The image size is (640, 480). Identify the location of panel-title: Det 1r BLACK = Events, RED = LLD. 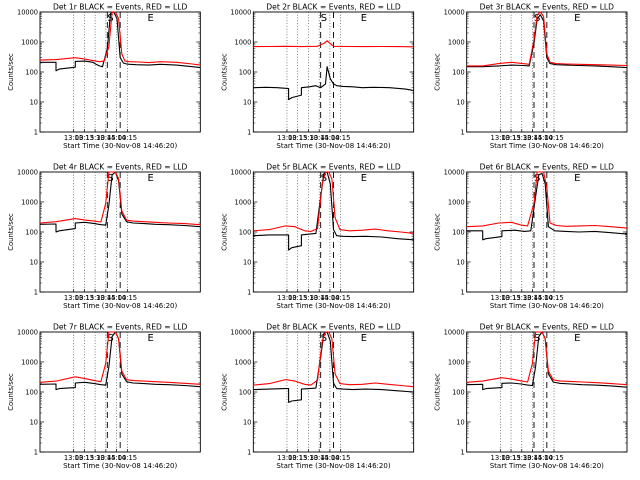
(120, 7).